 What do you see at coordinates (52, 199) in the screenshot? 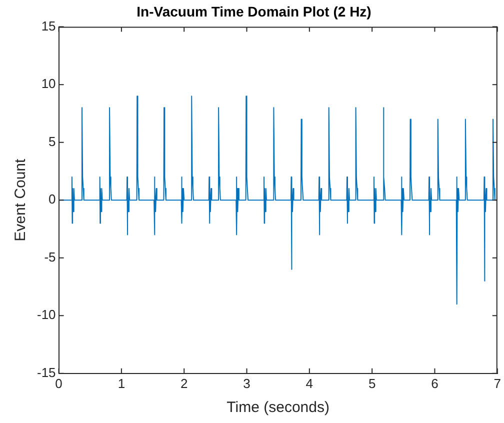
I see `y-tick-label: 0` at bounding box center [52, 199].